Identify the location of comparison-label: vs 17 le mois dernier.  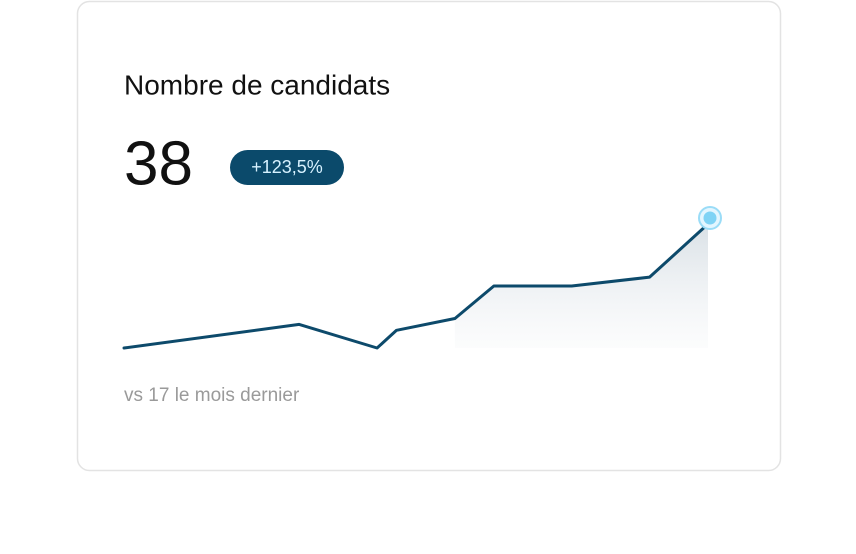
(212, 395).